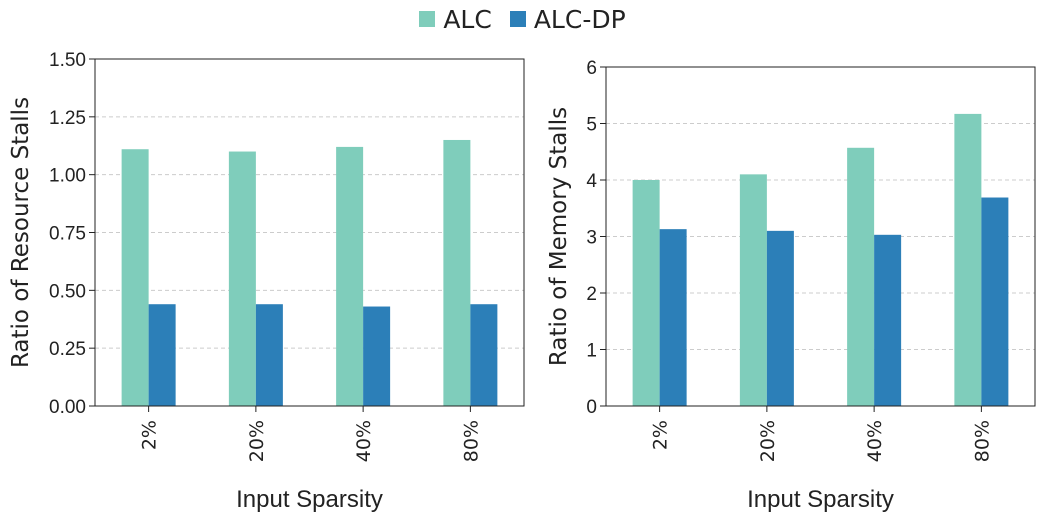  What do you see at coordinates (467, 19) in the screenshot?
I see `legend-label-alc: ALC` at bounding box center [467, 19].